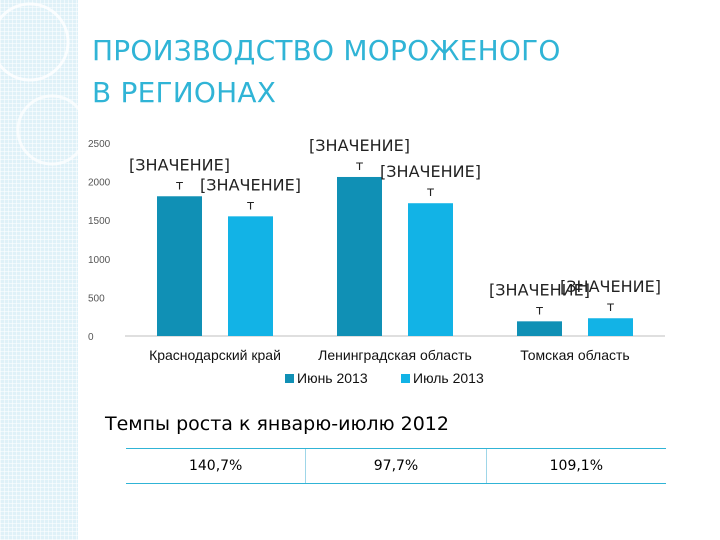 Image resolution: width=720 pixels, height=540 pixels. I want to click on y-tick-label: 500, so click(96, 298).